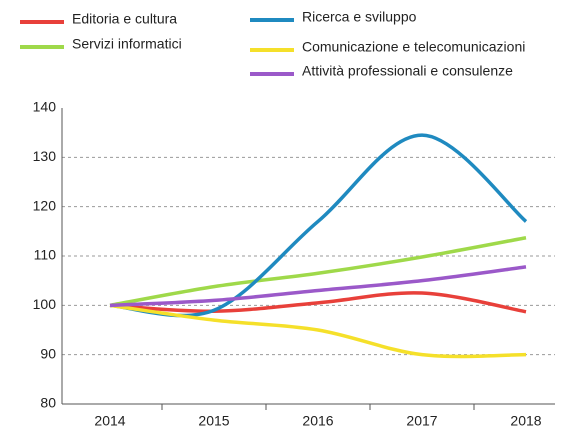  What do you see at coordinates (413, 47) in the screenshot?
I see `legend-label: Comunicazione e telecomunicazioni` at bounding box center [413, 47].